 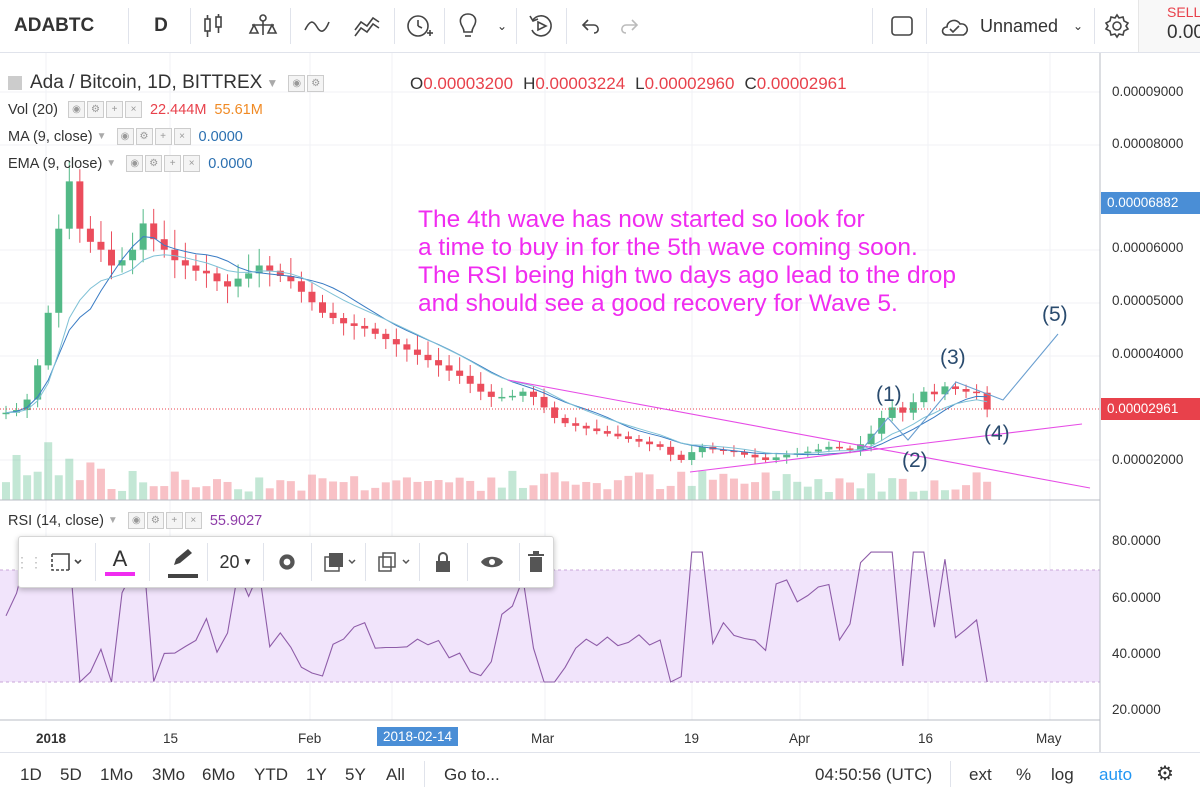 What do you see at coordinates (263, 26) in the screenshot?
I see `compare-icon` at bounding box center [263, 26].